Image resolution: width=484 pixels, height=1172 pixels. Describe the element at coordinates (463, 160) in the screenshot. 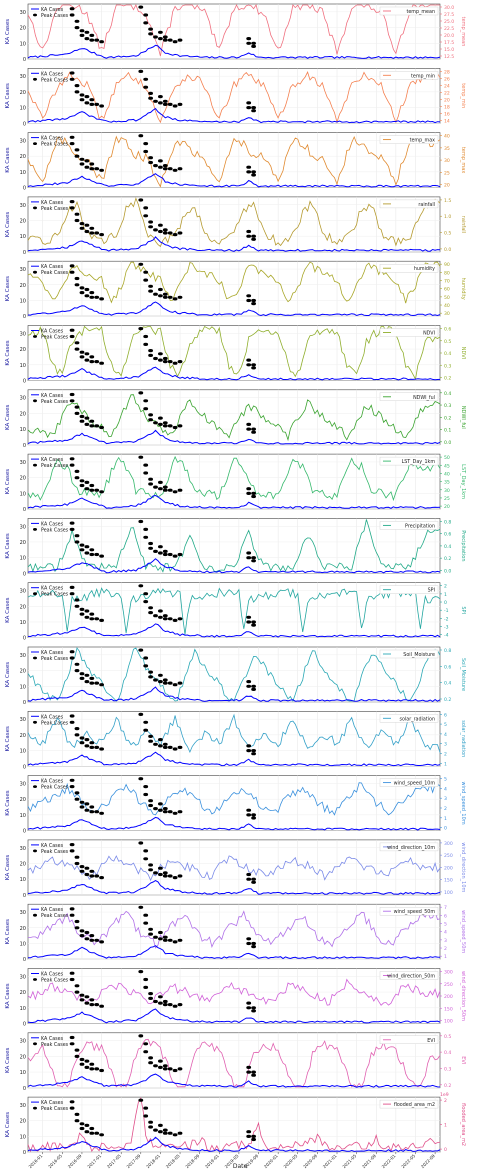

I see `right-axis-label: temp_max` at that location.